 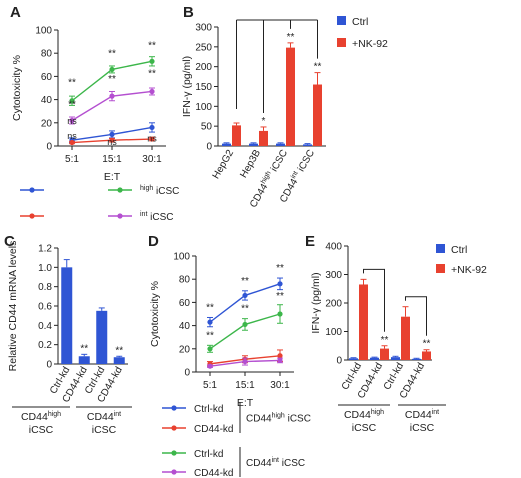 I want to click on panel-letter: B, so click(x=188, y=12).